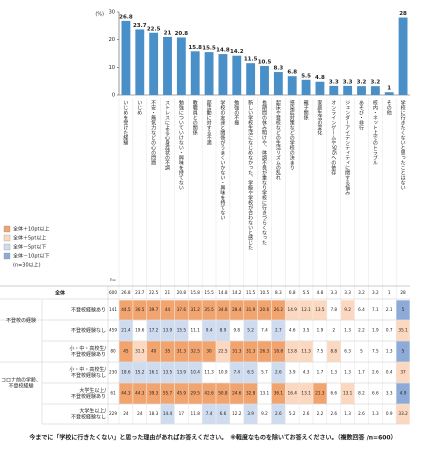  I want to click on row-n: 141, so click(113, 309).